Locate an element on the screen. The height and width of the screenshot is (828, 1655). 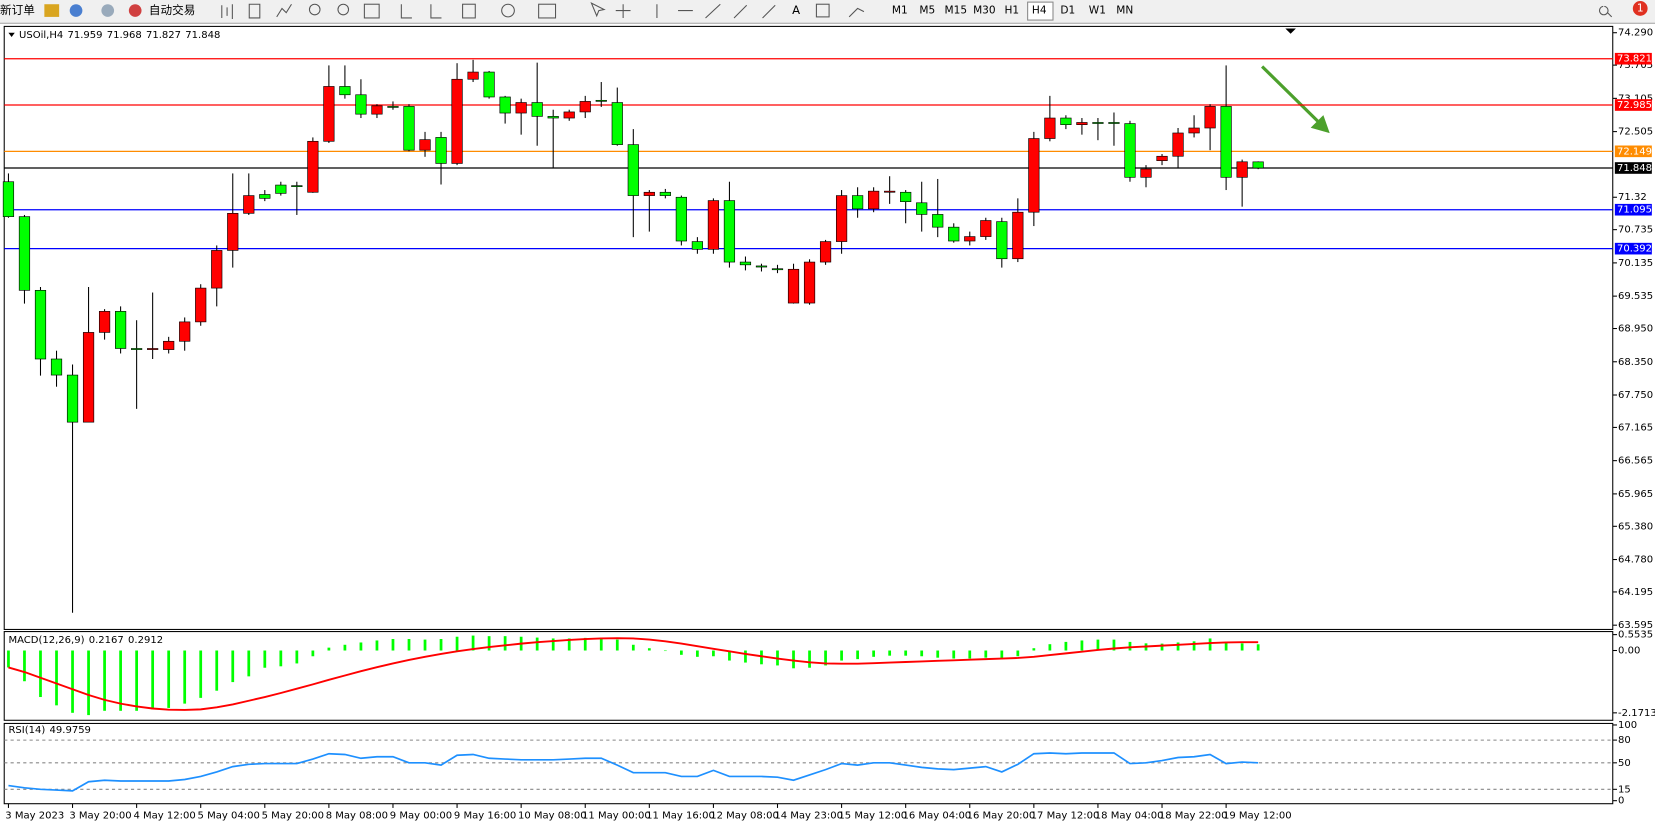
notification-badge is located at coordinates (1640, 8).